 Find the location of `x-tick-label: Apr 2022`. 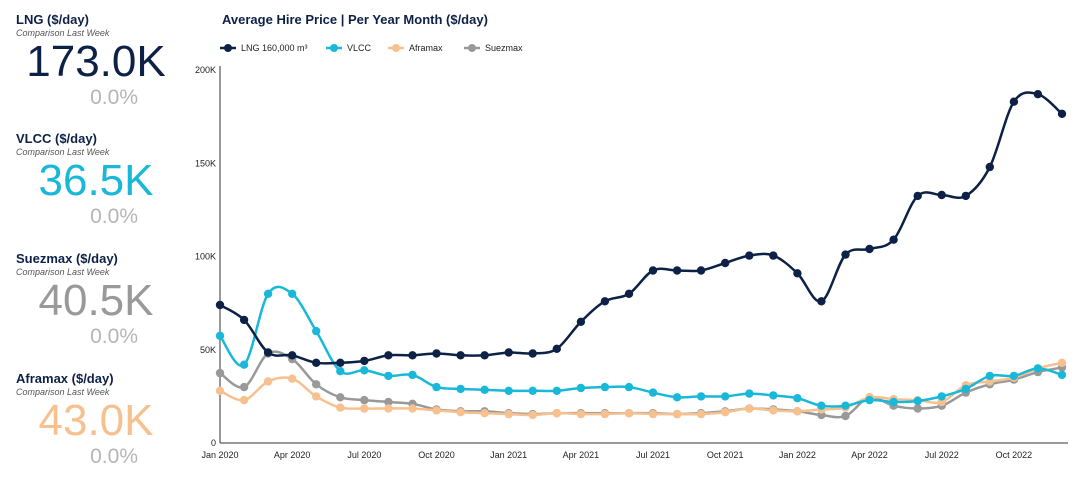

x-tick-label: Apr 2022 is located at coordinates (869, 455).